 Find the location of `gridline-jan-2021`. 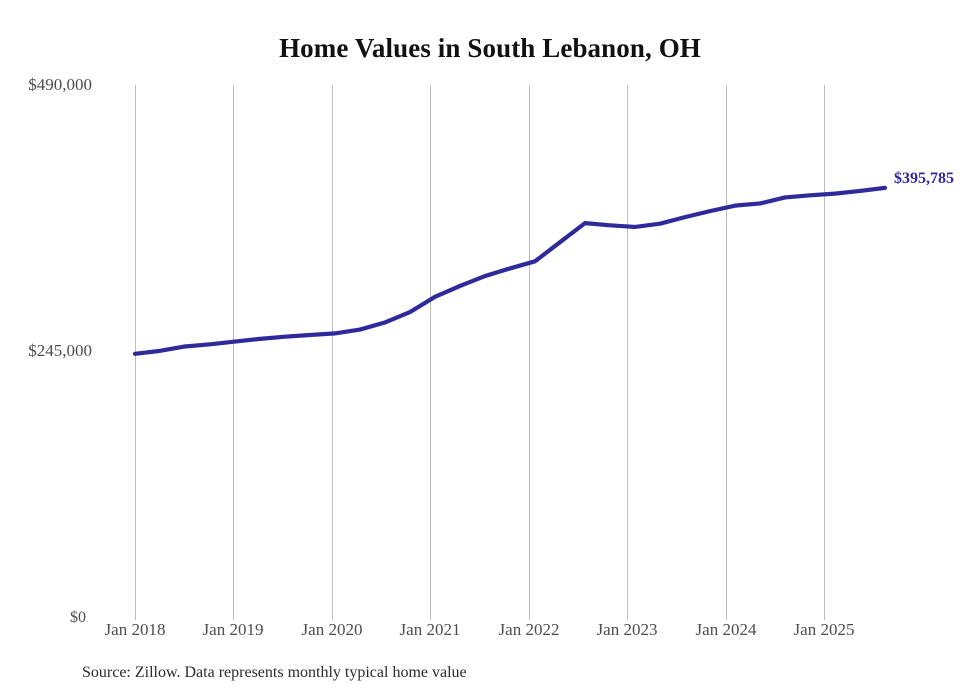

gridline-jan-2021 is located at coordinates (430, 352).